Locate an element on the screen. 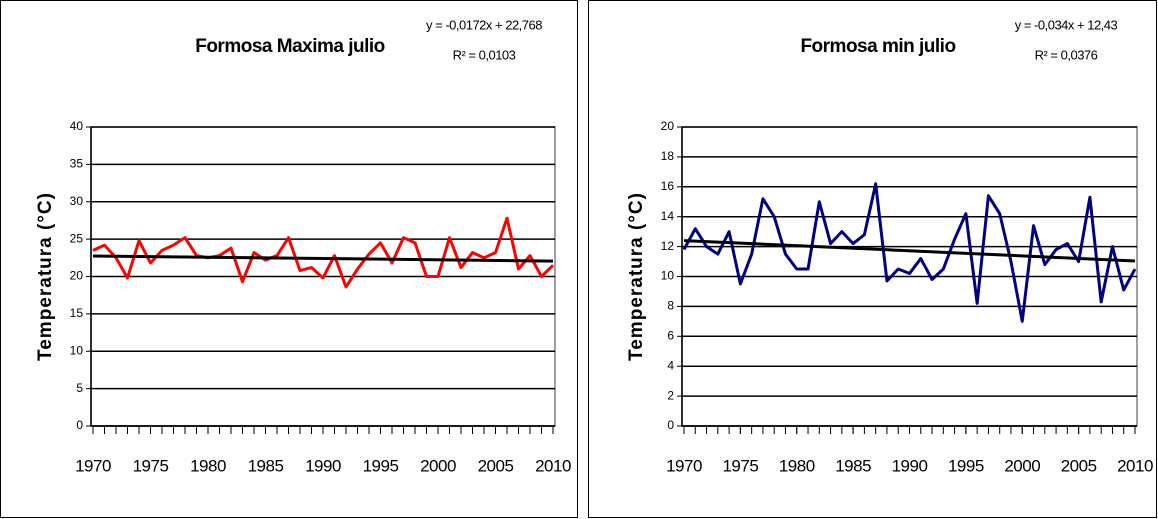  trend-annotation: R² = 0,0376 is located at coordinates (1066, 54).